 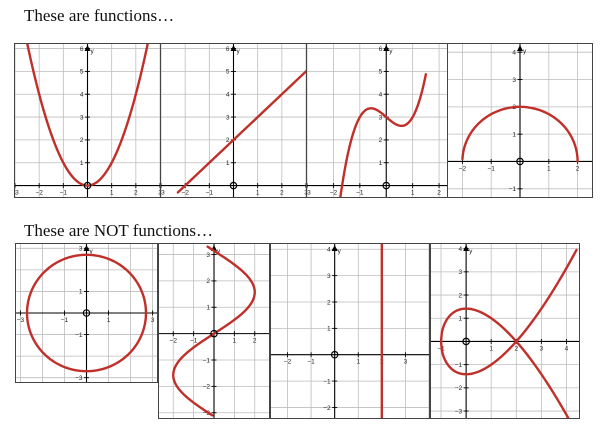 I want to click on cubic-plot: y −3 −2 −1 1 2 1 2 3 4 5 6, so click(x=377, y=120).